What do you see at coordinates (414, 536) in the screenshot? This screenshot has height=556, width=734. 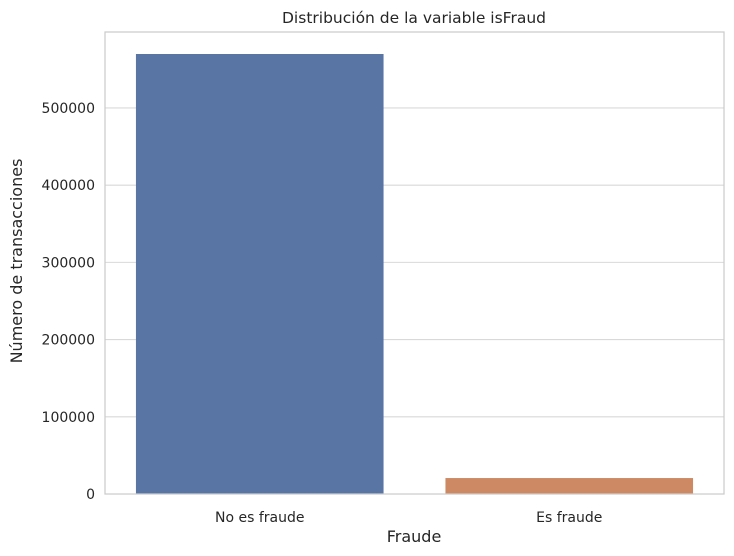 I see `x-axis-label: Fraude` at bounding box center [414, 536].